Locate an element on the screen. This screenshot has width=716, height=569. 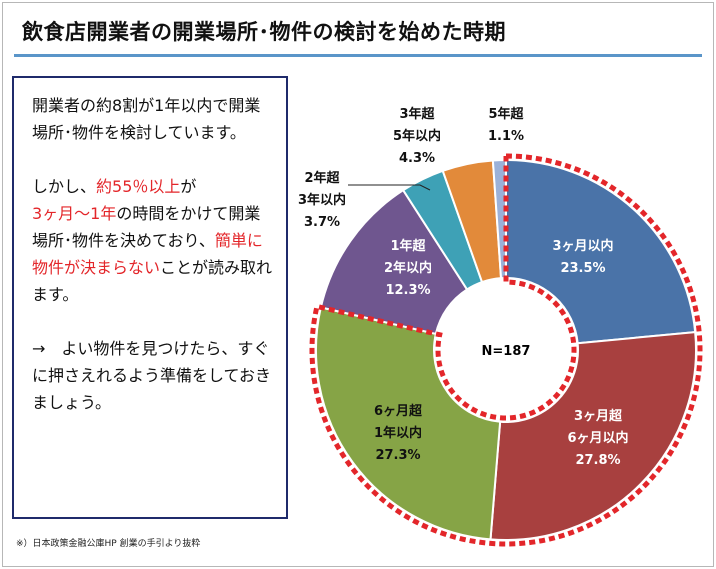
slice-category-label: 2年超 is located at coordinates (322, 178).